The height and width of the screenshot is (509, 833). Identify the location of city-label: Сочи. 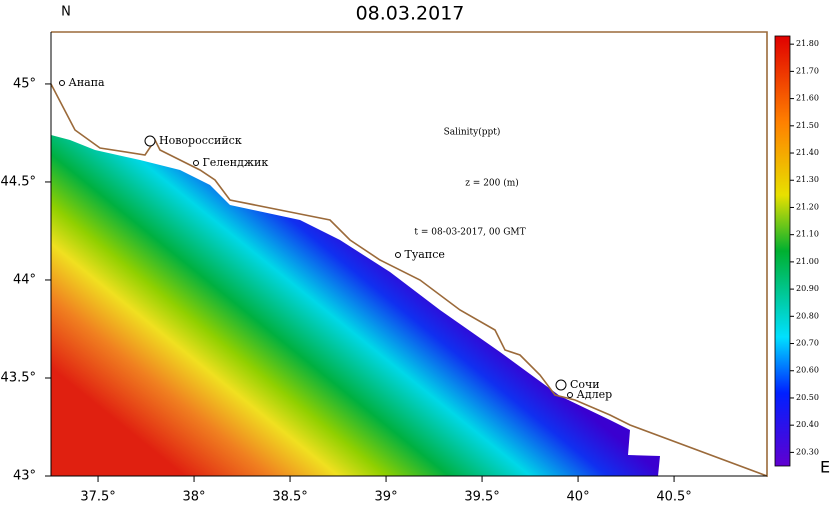
(585, 384).